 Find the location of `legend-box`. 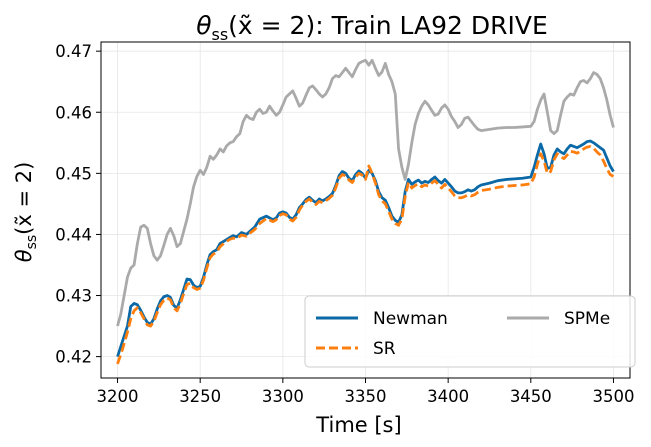

legend-box is located at coordinates (470, 331).